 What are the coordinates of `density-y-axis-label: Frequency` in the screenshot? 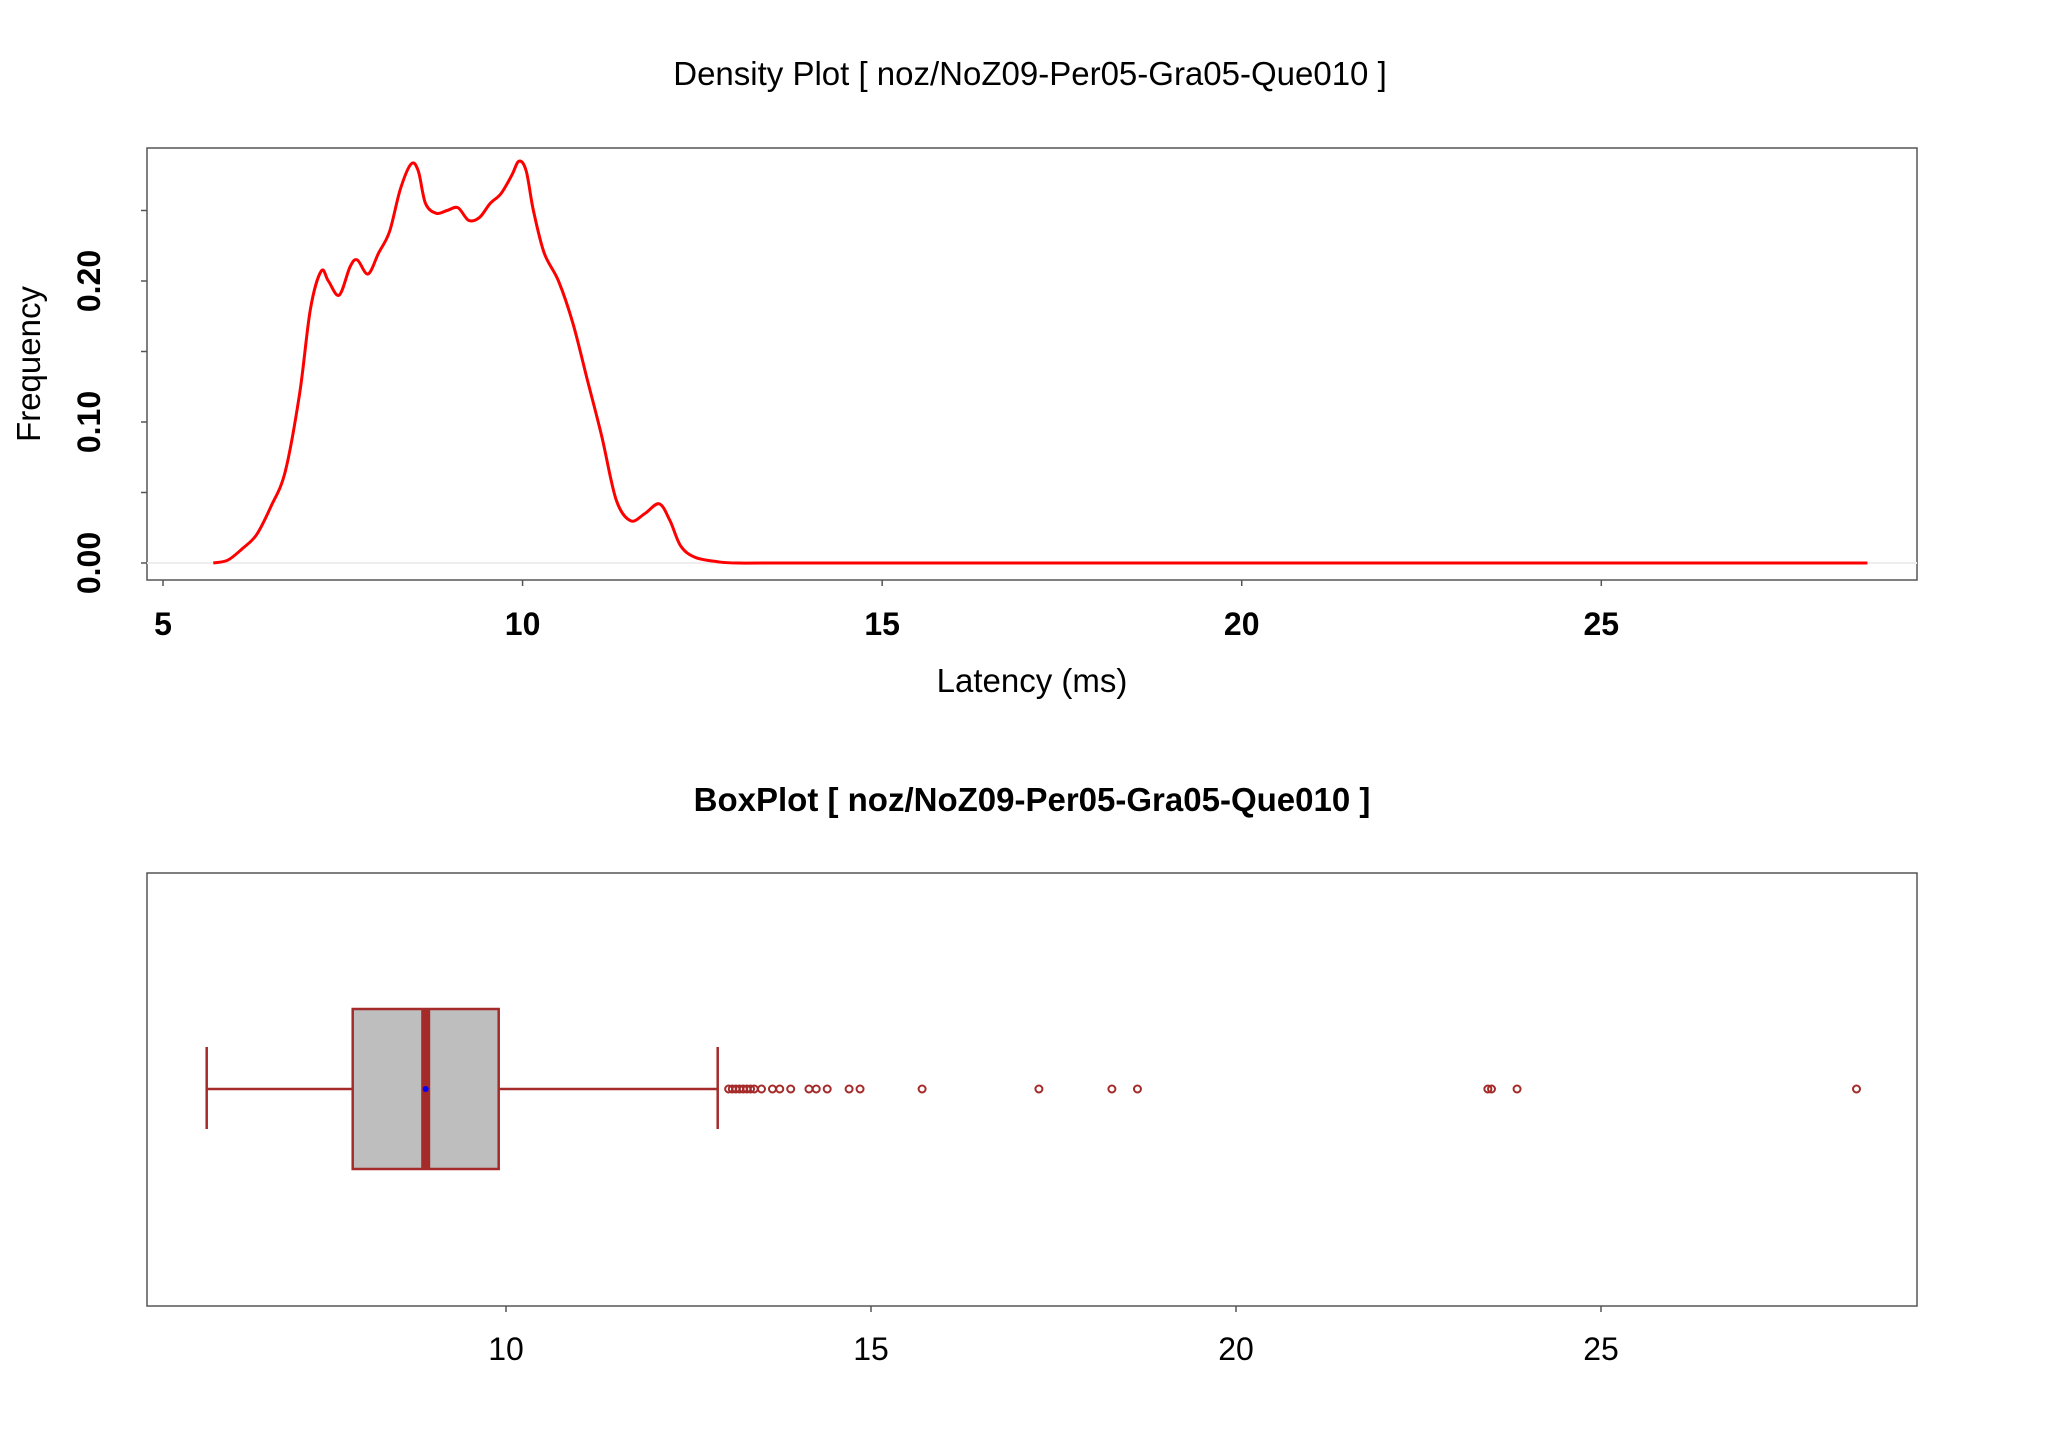 It's located at (28, 364).